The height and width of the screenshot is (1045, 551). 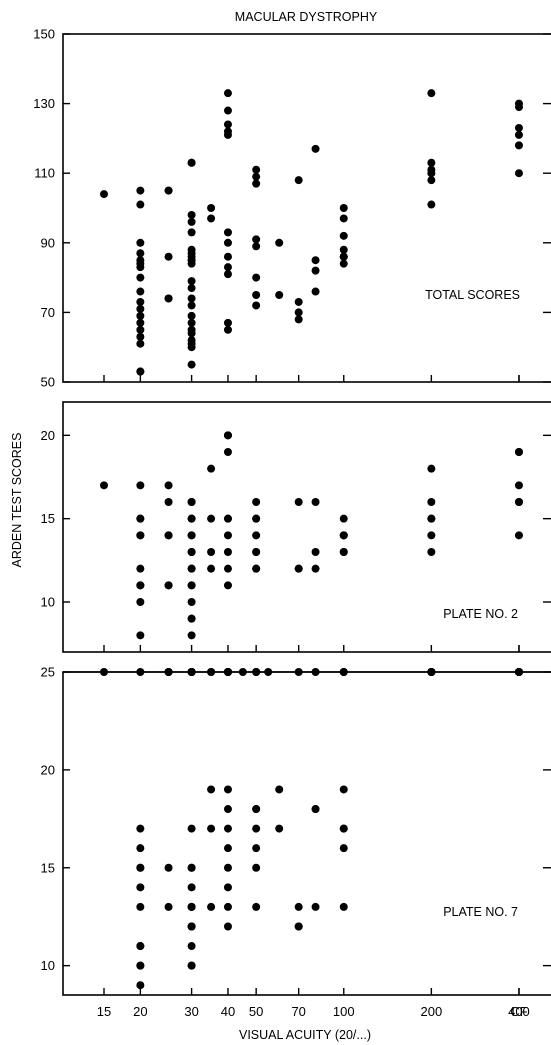 I want to click on panel-annotation: PLATE NO. 2, so click(x=480, y=614).